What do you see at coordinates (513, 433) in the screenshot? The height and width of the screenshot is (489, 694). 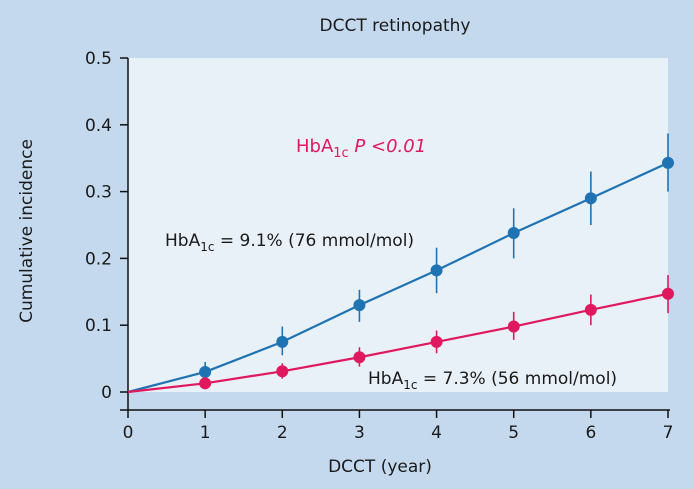 I see `x-tick-label: 5` at bounding box center [513, 433].